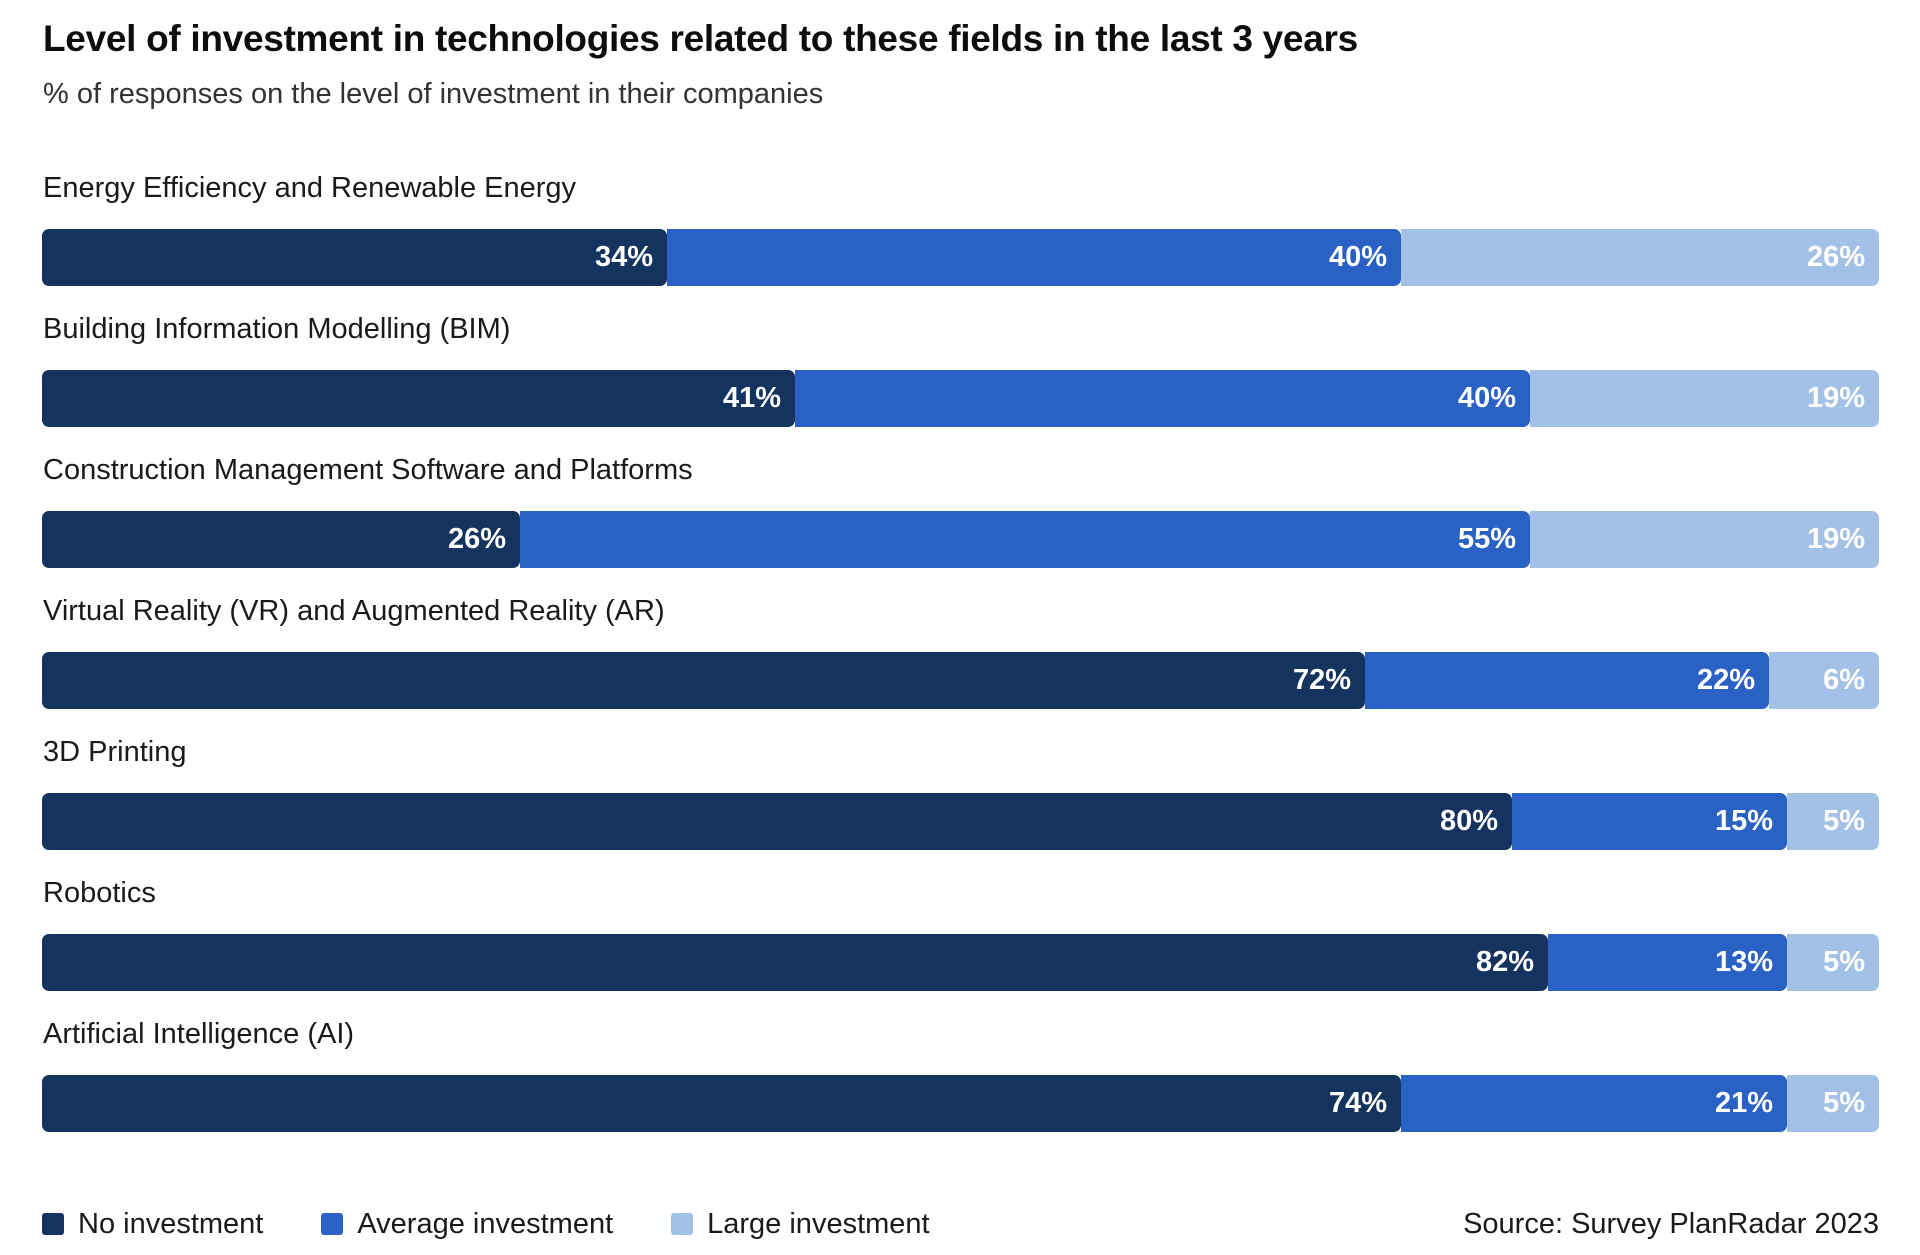  I want to click on stacked-bar: 34% 40% 26%, so click(960, 257).